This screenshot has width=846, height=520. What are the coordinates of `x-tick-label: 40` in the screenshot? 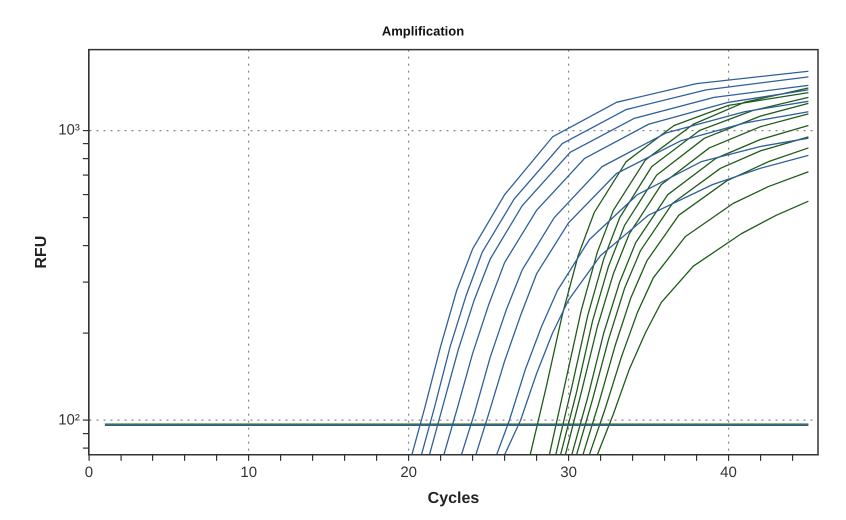 It's located at (728, 472).